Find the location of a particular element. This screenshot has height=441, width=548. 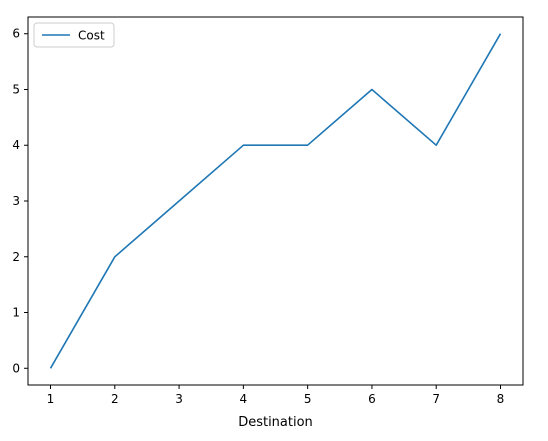

legend-box is located at coordinates (74, 35).